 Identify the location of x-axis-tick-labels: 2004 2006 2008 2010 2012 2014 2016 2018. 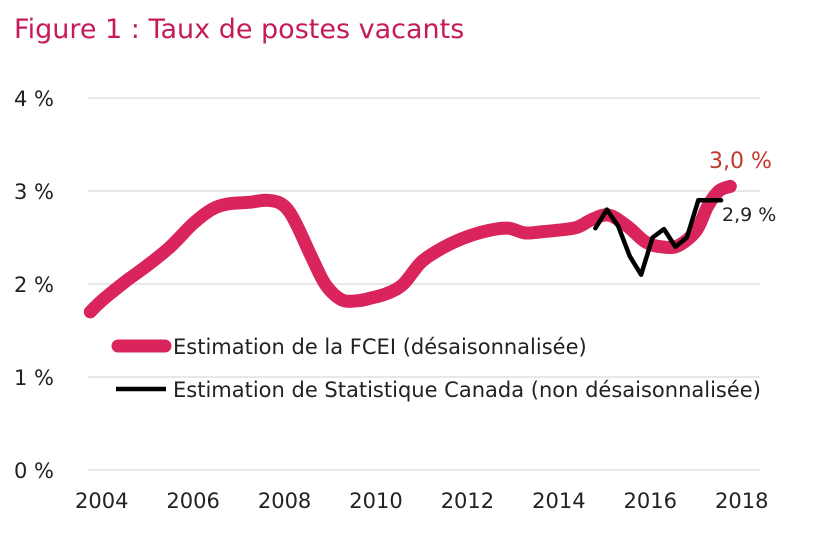
(421, 501).